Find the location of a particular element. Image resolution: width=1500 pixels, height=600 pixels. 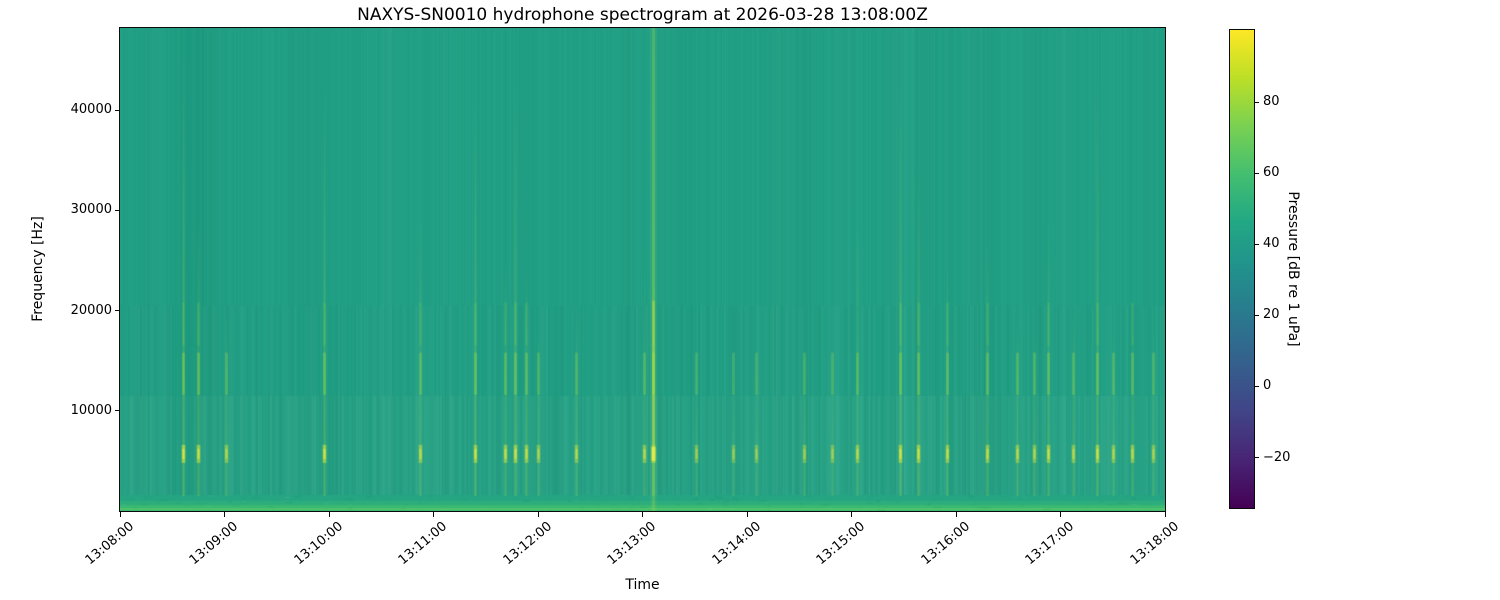

colorbar-tick-label: 20 is located at coordinates (1271, 315).